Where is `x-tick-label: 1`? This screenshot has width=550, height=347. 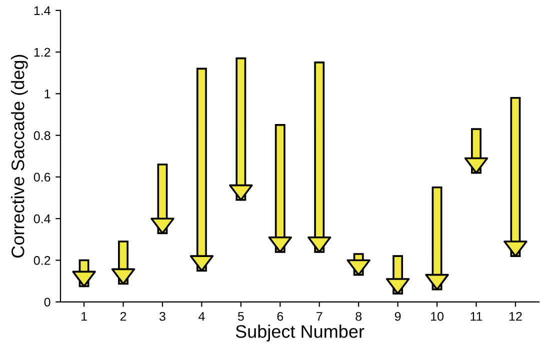 x-tick-label: 1 is located at coordinates (84, 316).